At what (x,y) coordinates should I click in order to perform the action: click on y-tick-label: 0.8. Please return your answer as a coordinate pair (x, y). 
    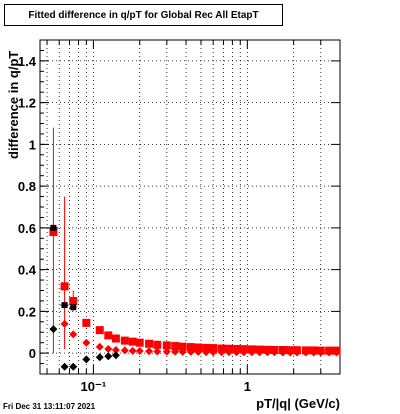
    Looking at the image, I should click on (27, 186).